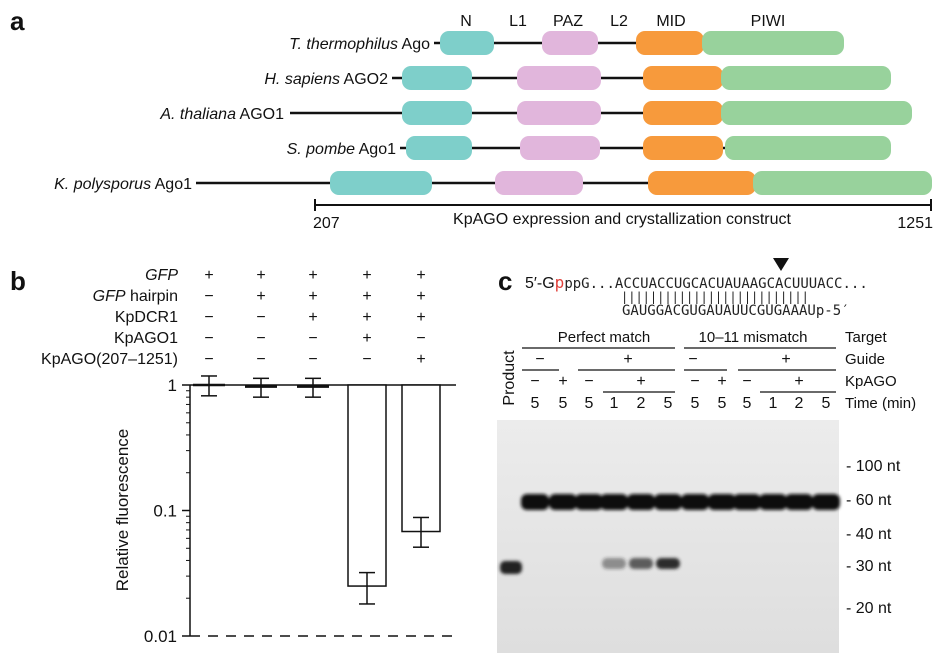 Image resolution: width=946 pixels, height=653 pixels. Describe the element at coordinates (781, 264) in the screenshot. I see `cleavage-site-arrow` at that location.